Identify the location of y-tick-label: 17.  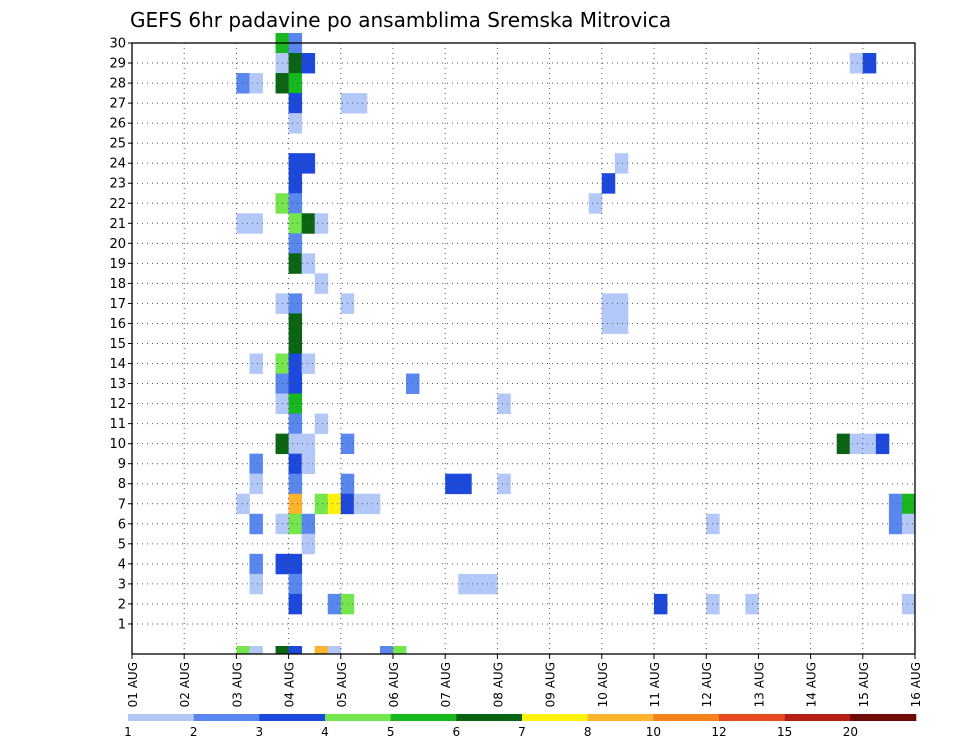
(117, 304).